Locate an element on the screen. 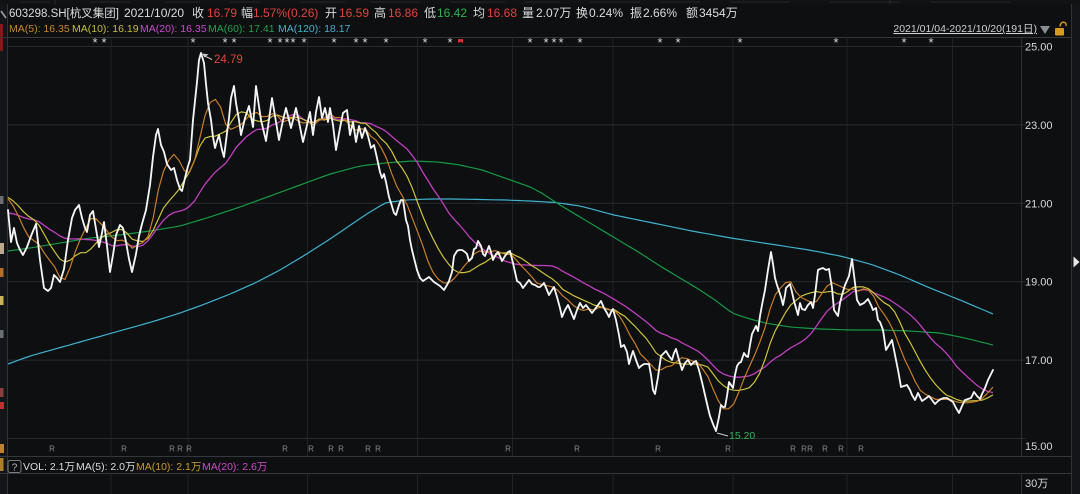  svg-text: 收 is located at coordinates (198, 13).